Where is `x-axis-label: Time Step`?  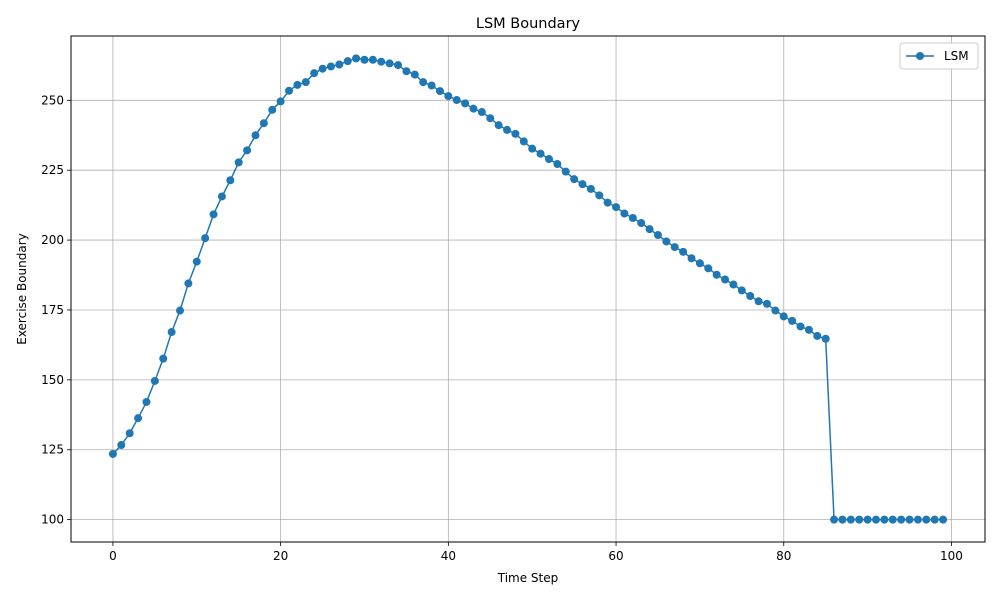
x-axis-label: Time Step is located at coordinates (528, 578).